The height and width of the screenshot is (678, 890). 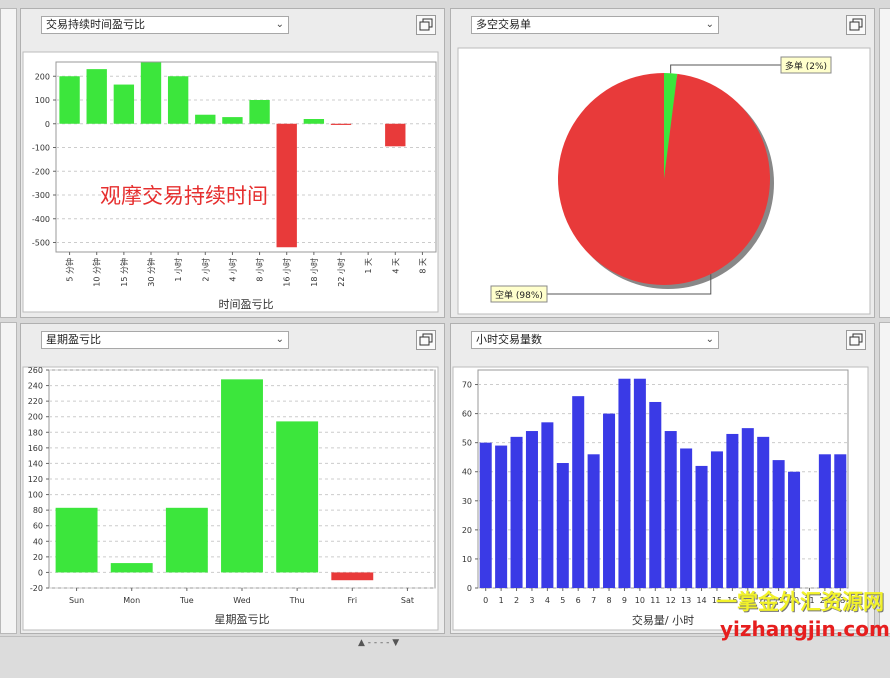 I want to click on status-bar: ▲ - - - - ▼, so click(x=445, y=657).